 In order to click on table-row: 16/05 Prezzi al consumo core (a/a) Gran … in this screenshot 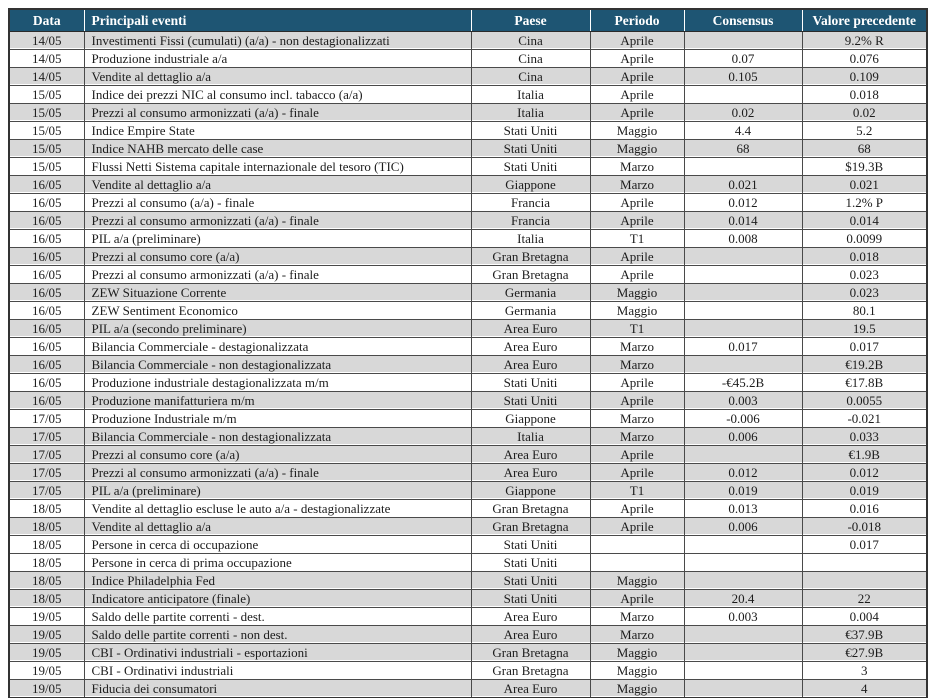, I will do `click(468, 256)`.